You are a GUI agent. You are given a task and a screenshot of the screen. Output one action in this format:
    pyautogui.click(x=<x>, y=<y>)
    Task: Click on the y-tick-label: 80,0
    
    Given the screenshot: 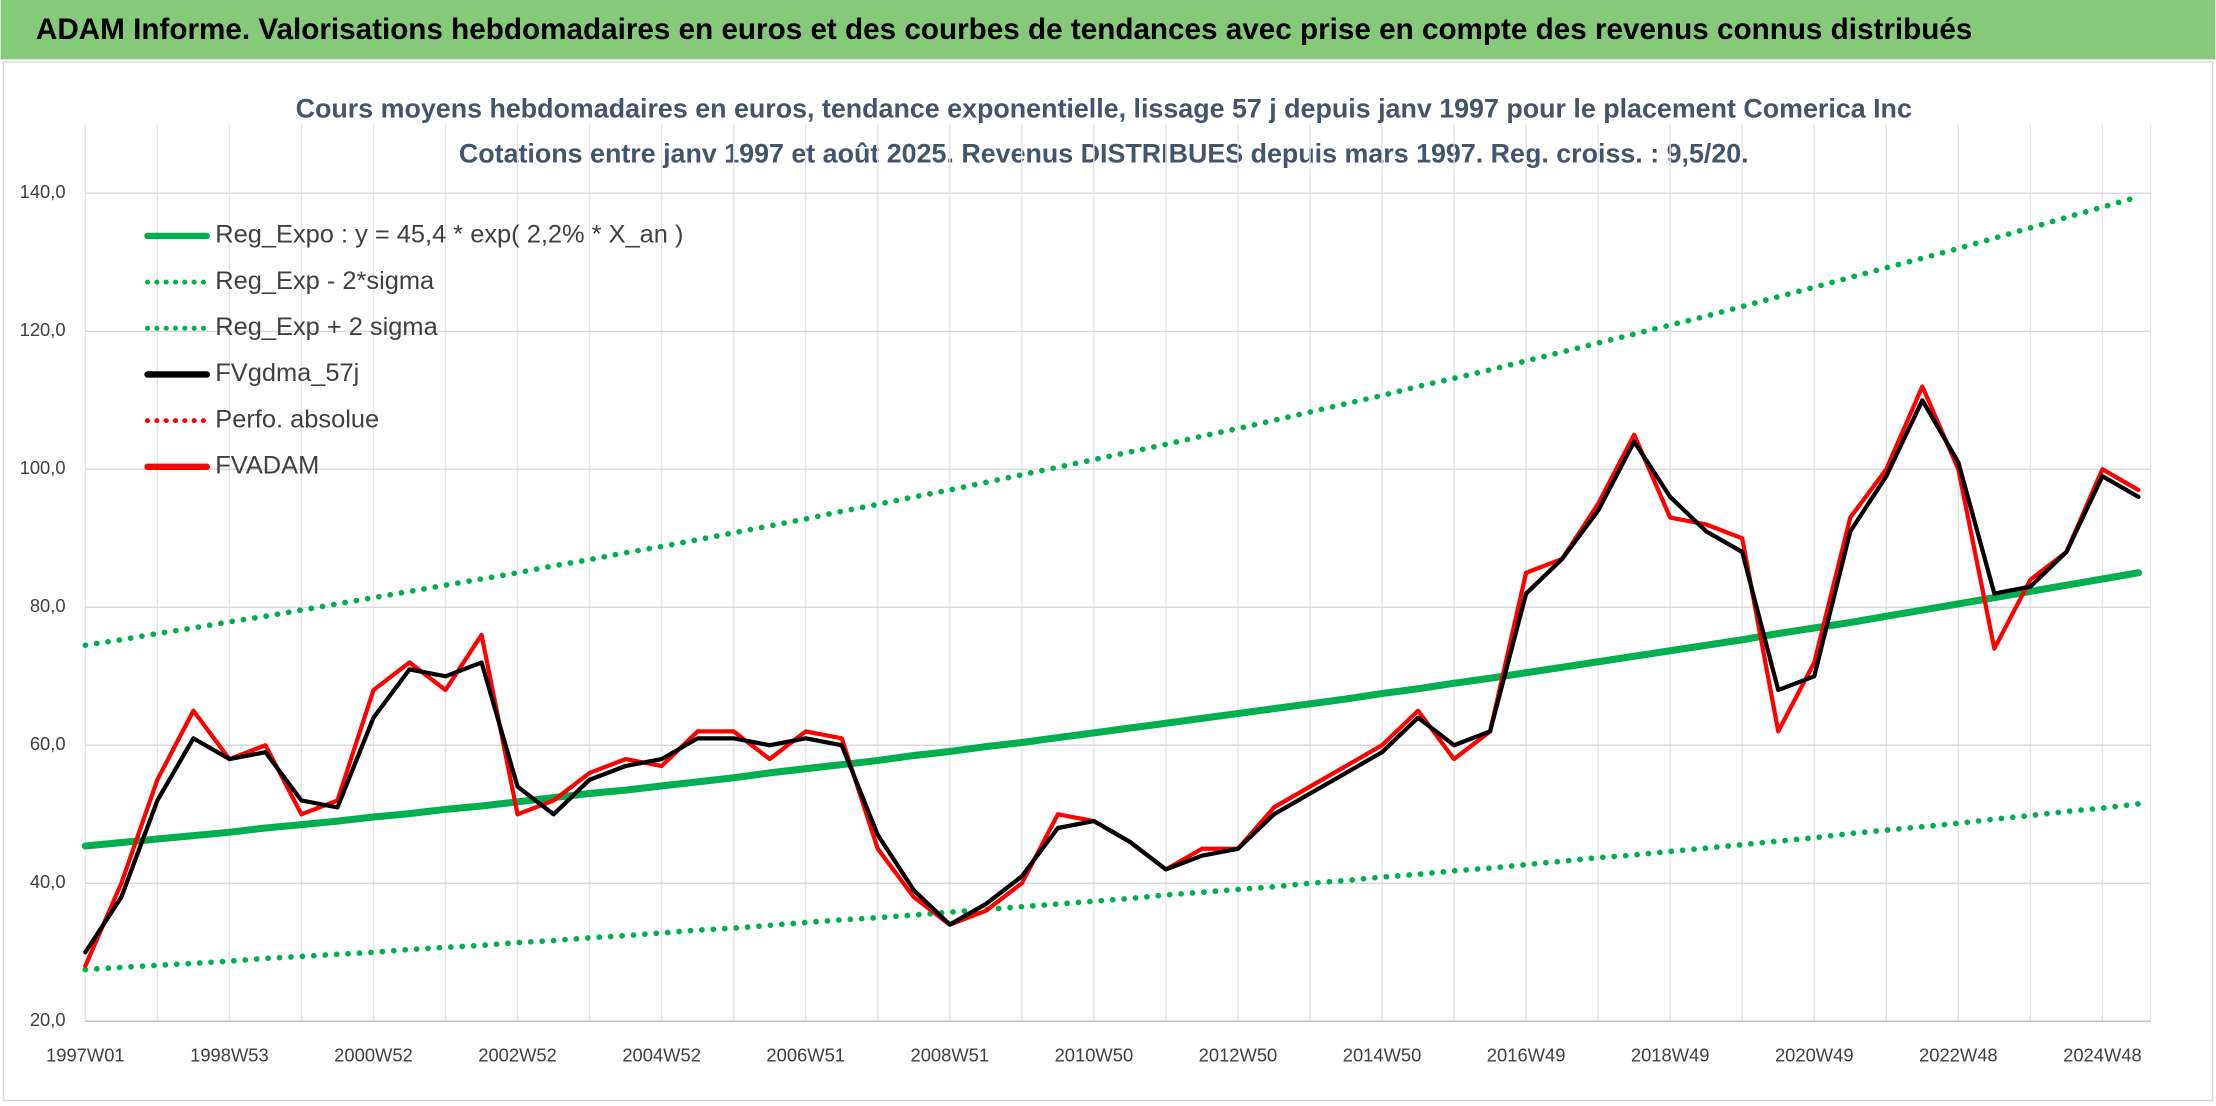 What is the action you would take?
    pyautogui.click(x=48, y=605)
    